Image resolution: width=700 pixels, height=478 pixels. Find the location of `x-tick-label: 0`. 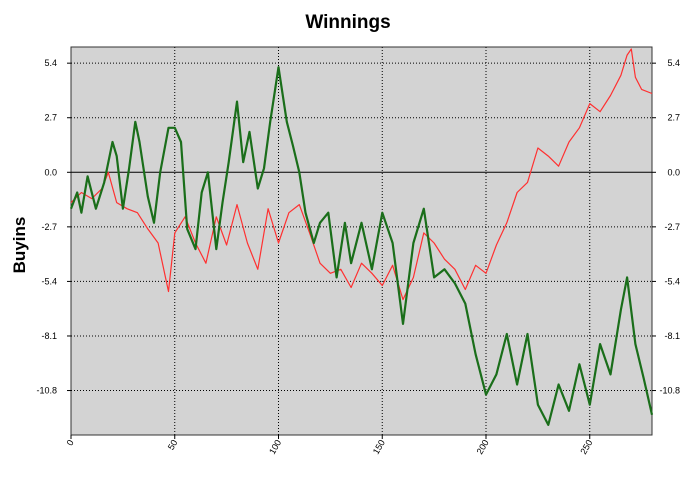

x-tick-label: 0 is located at coordinates (70, 442).